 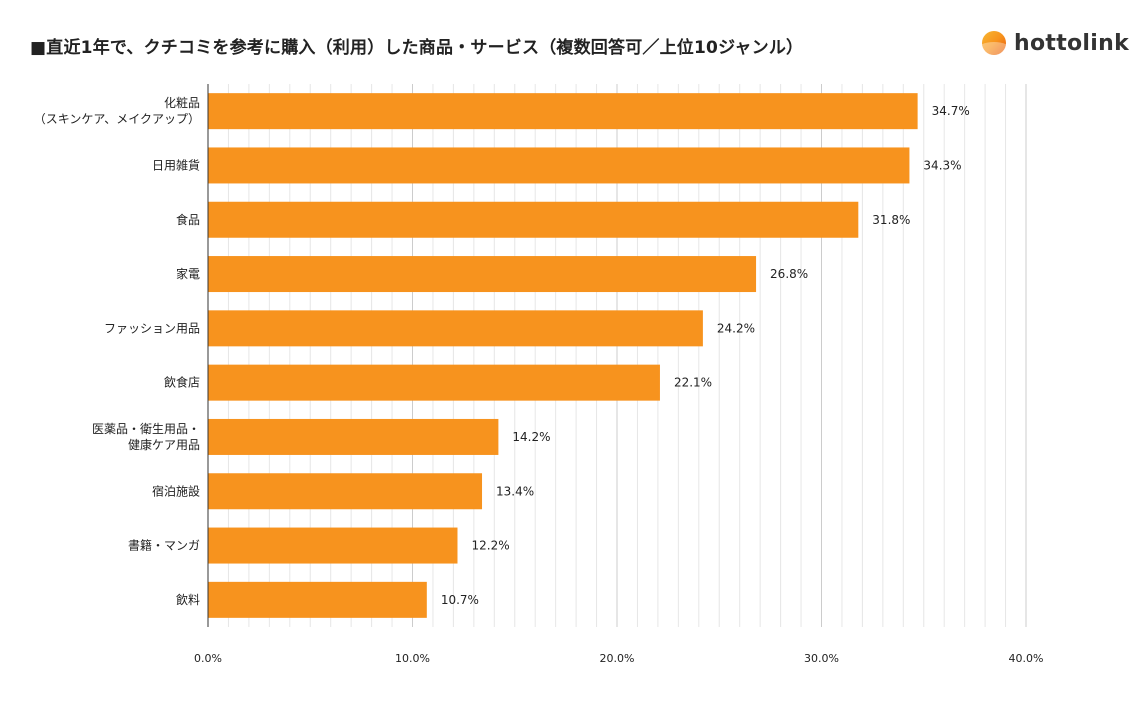 What do you see at coordinates (182, 103) in the screenshot?
I see `category-label: 化粧品` at bounding box center [182, 103].